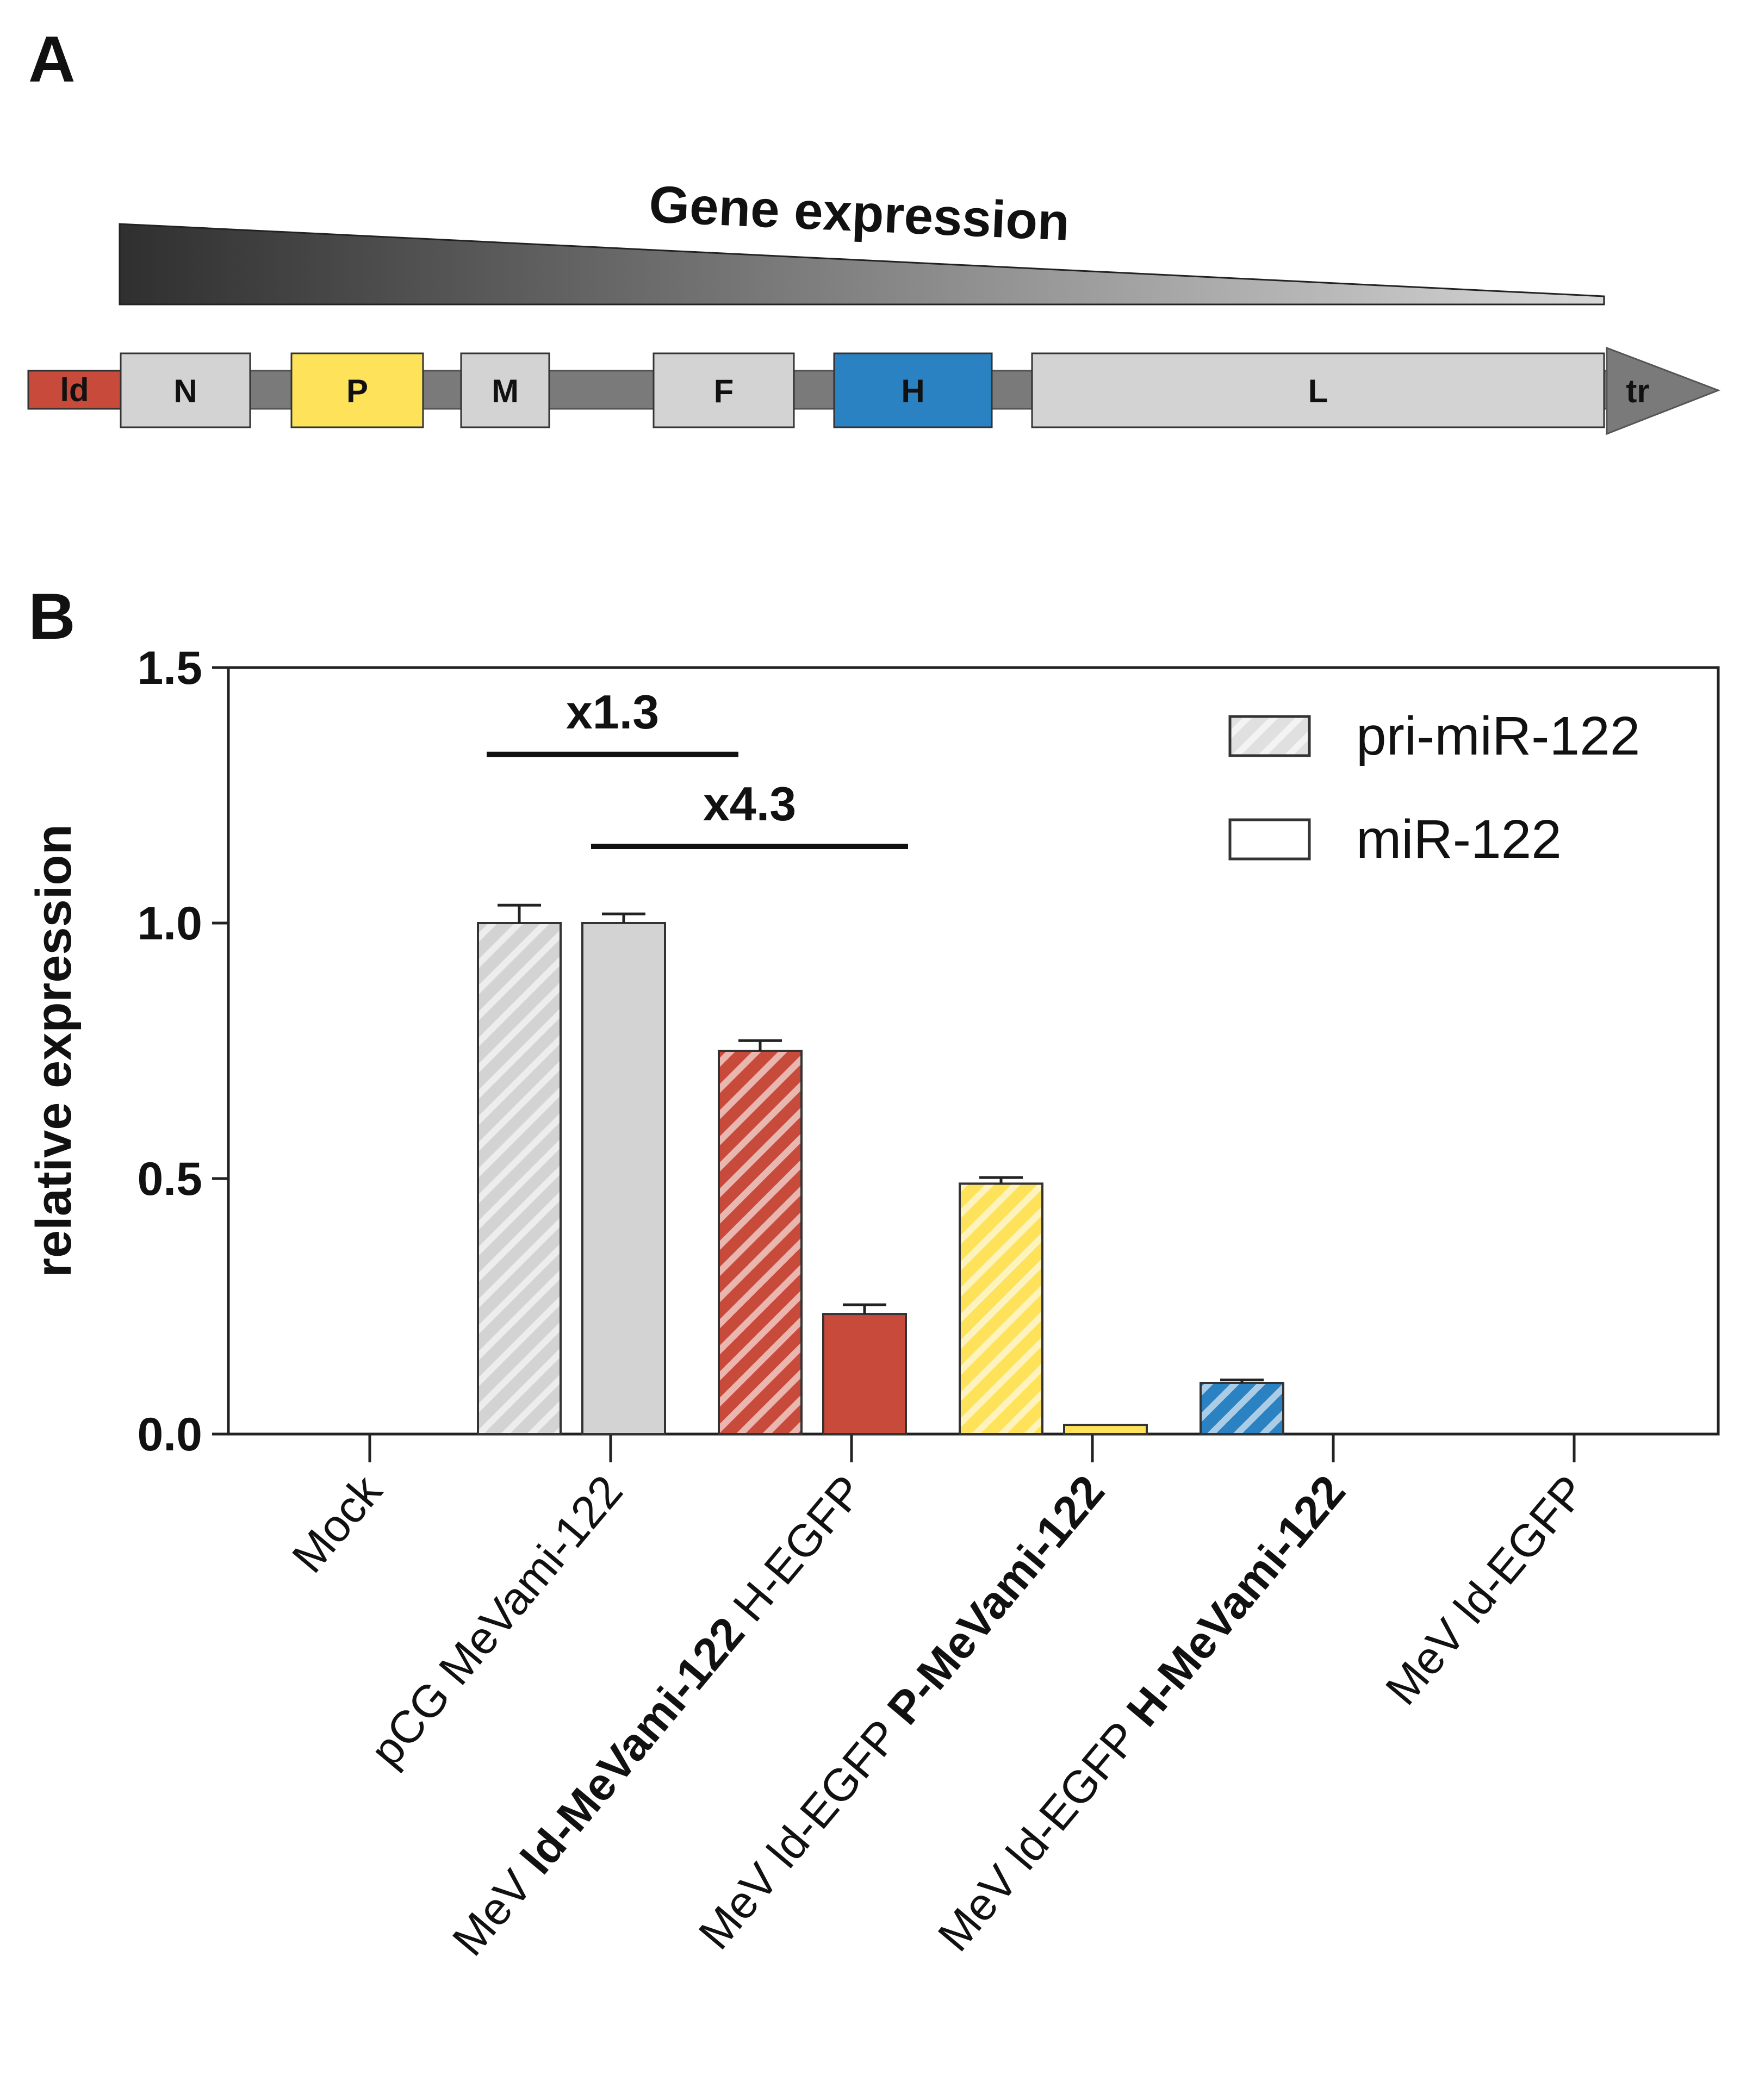 This screenshot has width=1740, height=2100. What do you see at coordinates (169, 1435) in the screenshot?
I see `y-tick-label: 0.0` at bounding box center [169, 1435].